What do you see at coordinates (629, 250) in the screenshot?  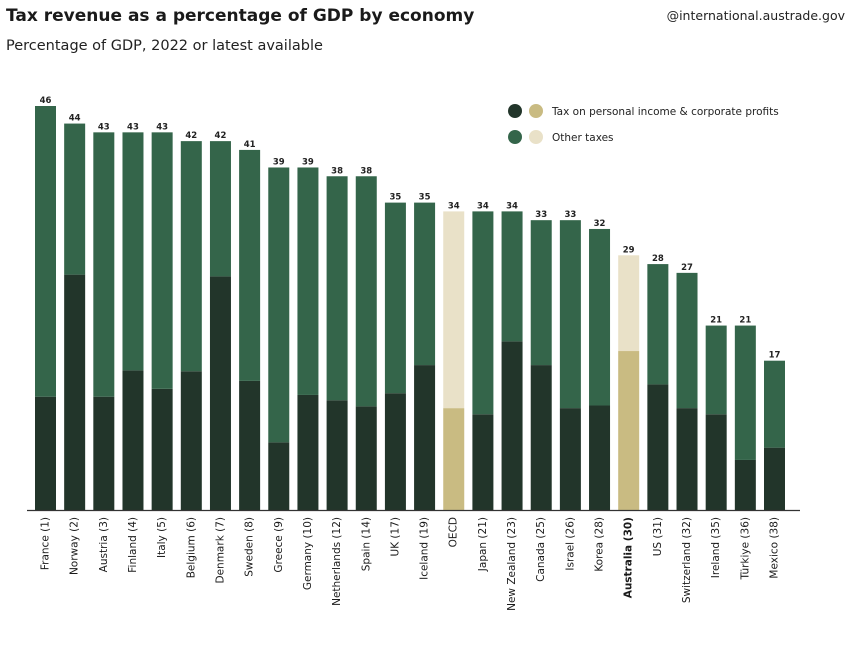 I see `value-label-australia-30: 29` at bounding box center [629, 250].